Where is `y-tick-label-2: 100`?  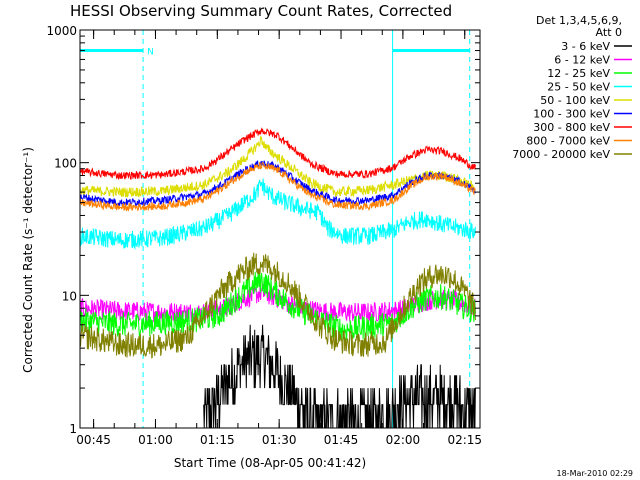
y-tick-label-2: 100 is located at coordinates (65, 164).